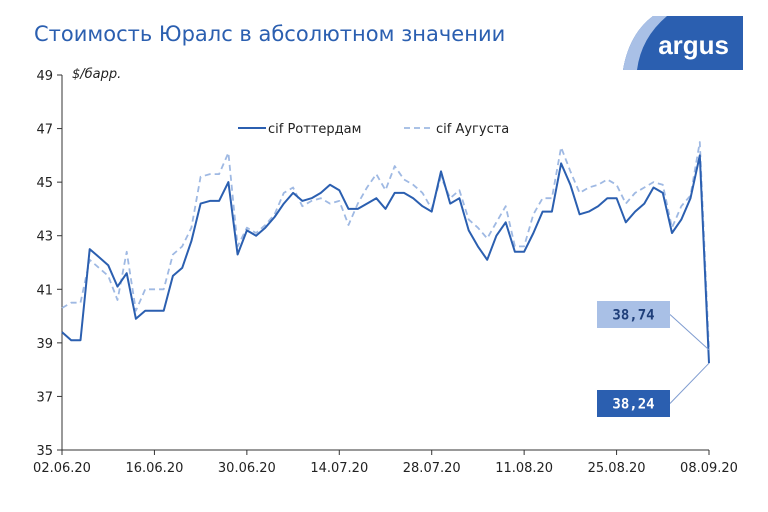 The image size is (768, 512). I want to click on y-axis-unit-label: $/барр., so click(96, 74).